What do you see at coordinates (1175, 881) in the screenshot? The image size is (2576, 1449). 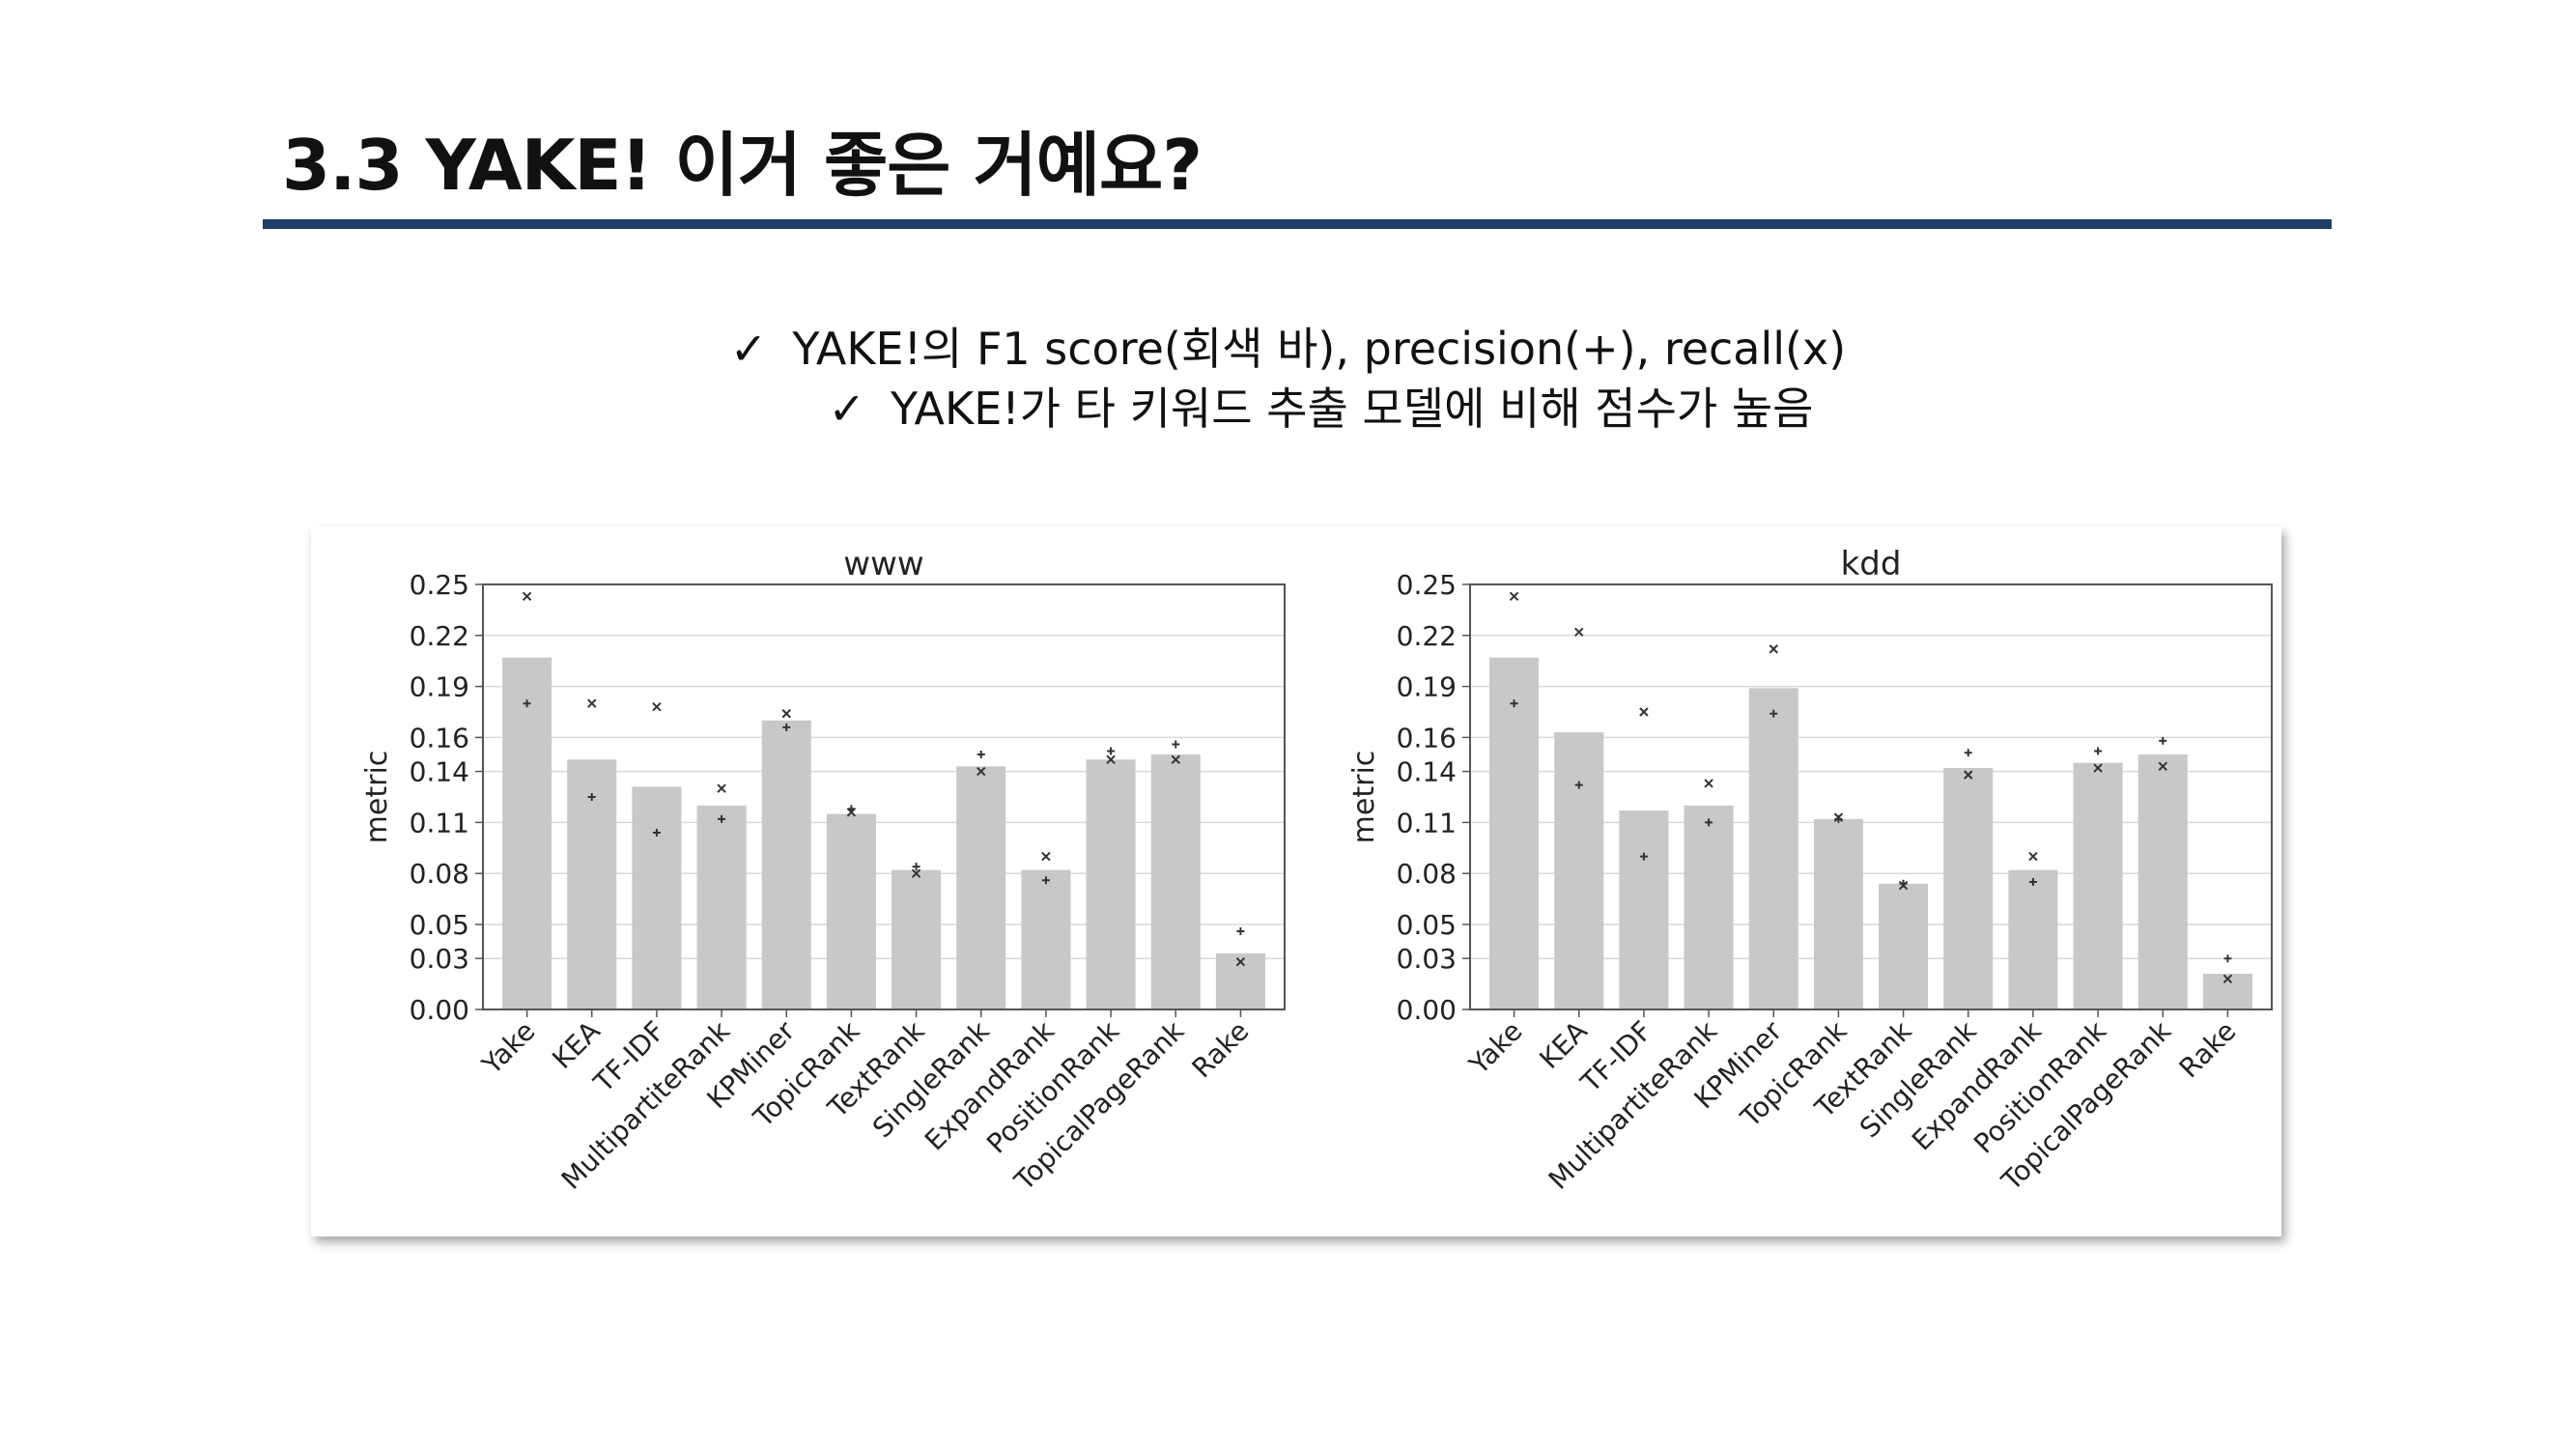 I see `bar-topicalpagerank` at bounding box center [1175, 881].